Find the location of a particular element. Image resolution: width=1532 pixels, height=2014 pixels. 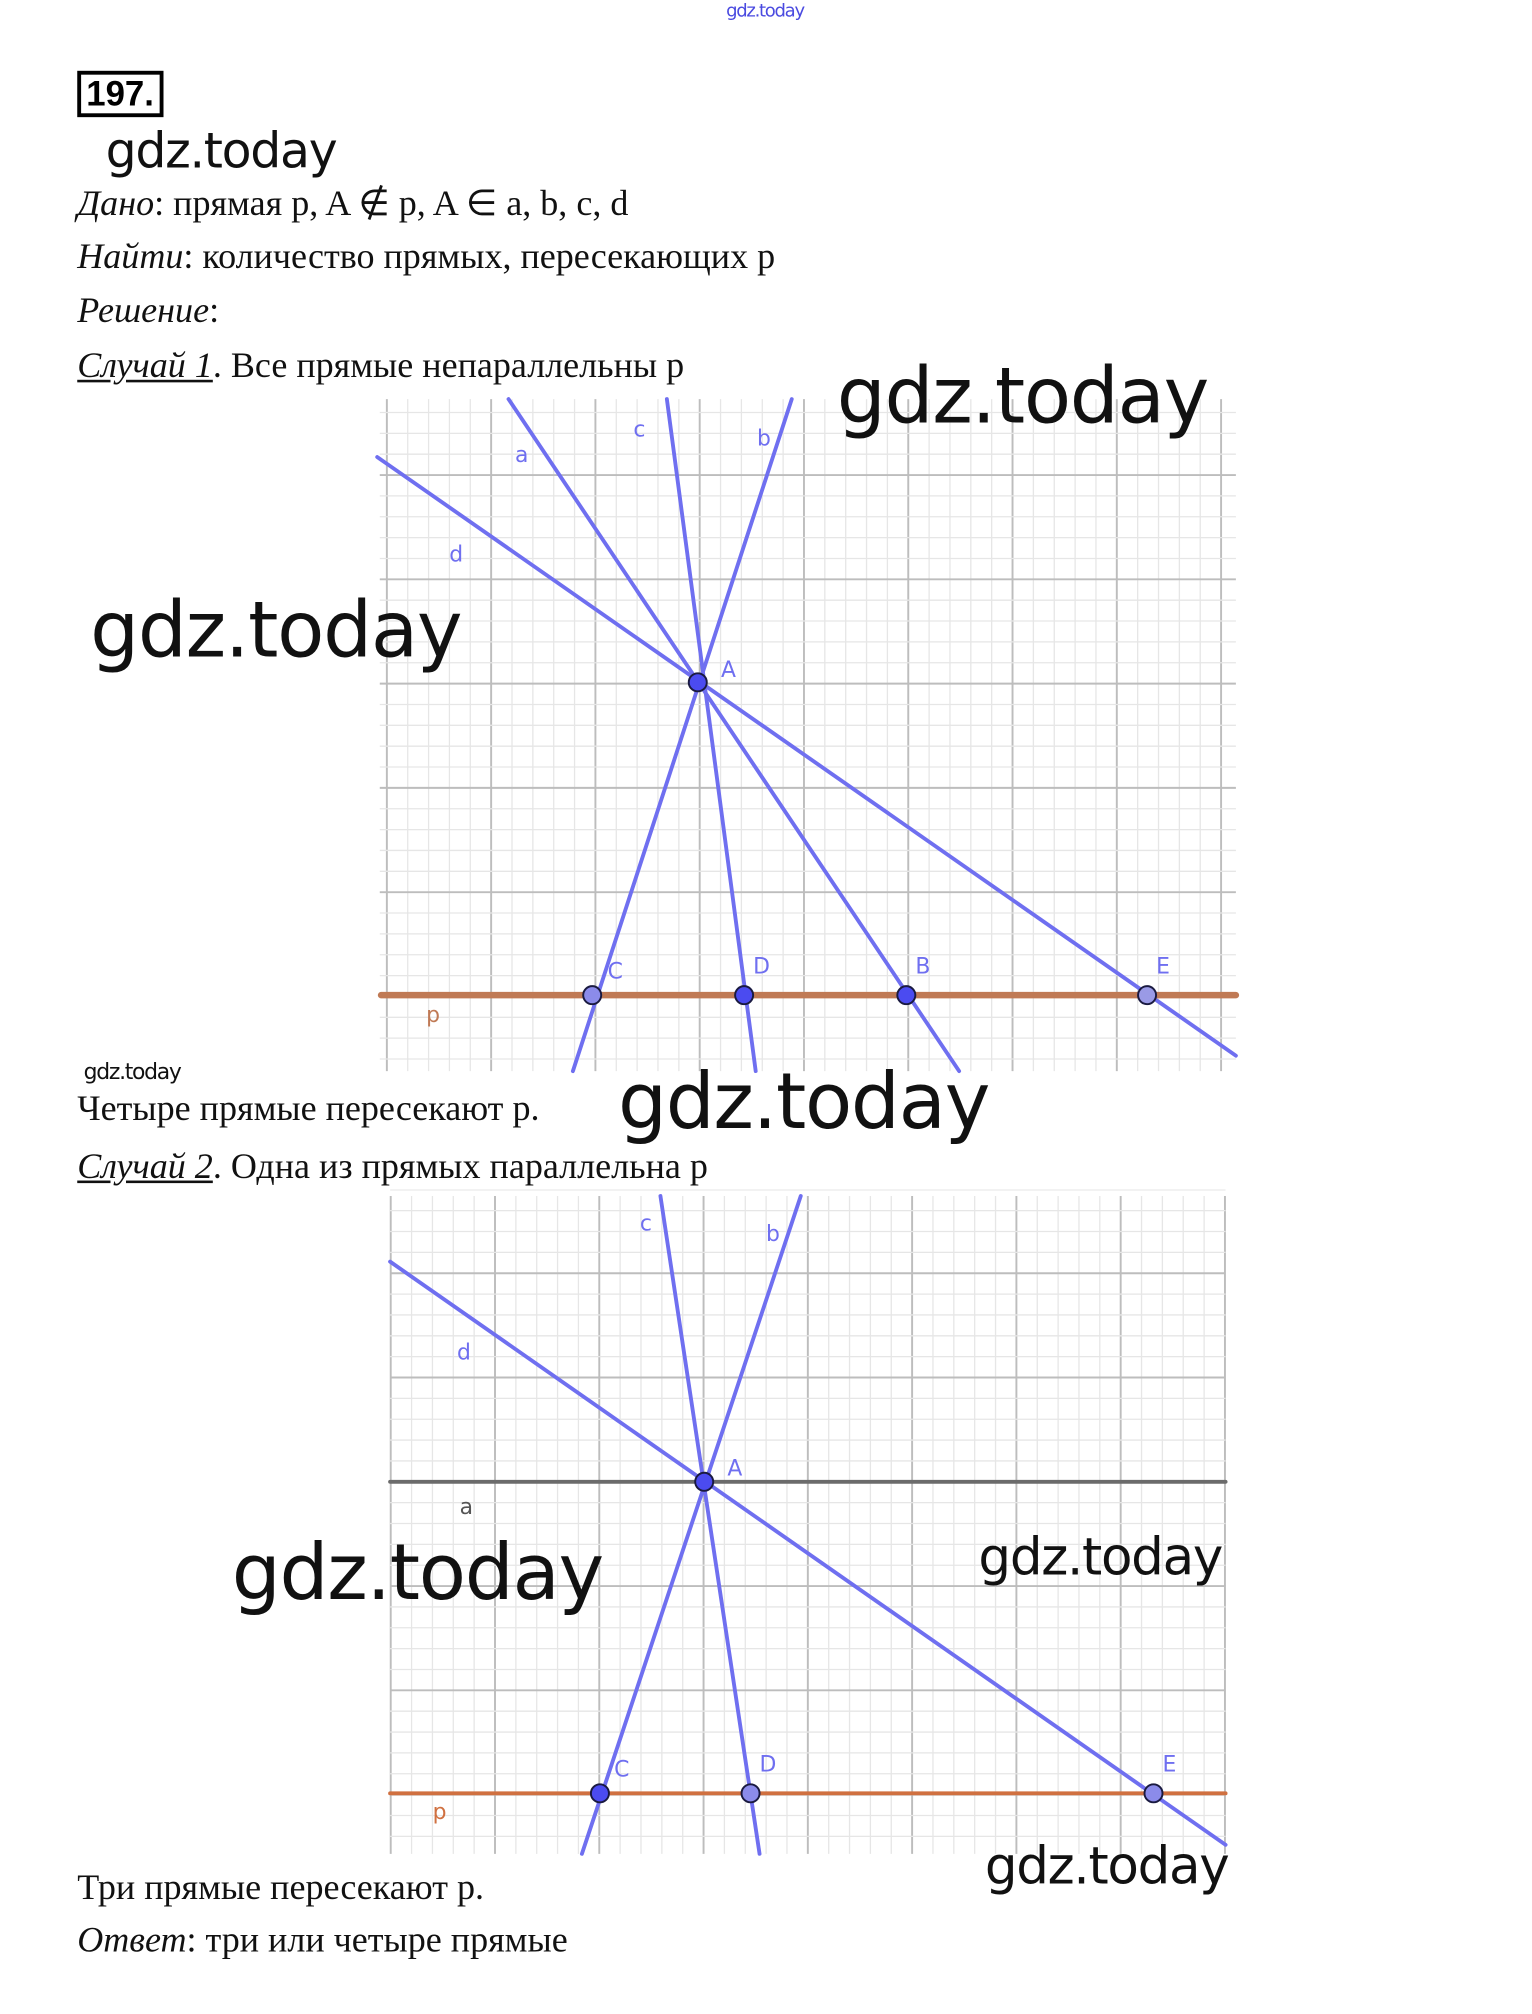

label-B: B is located at coordinates (922, 966).